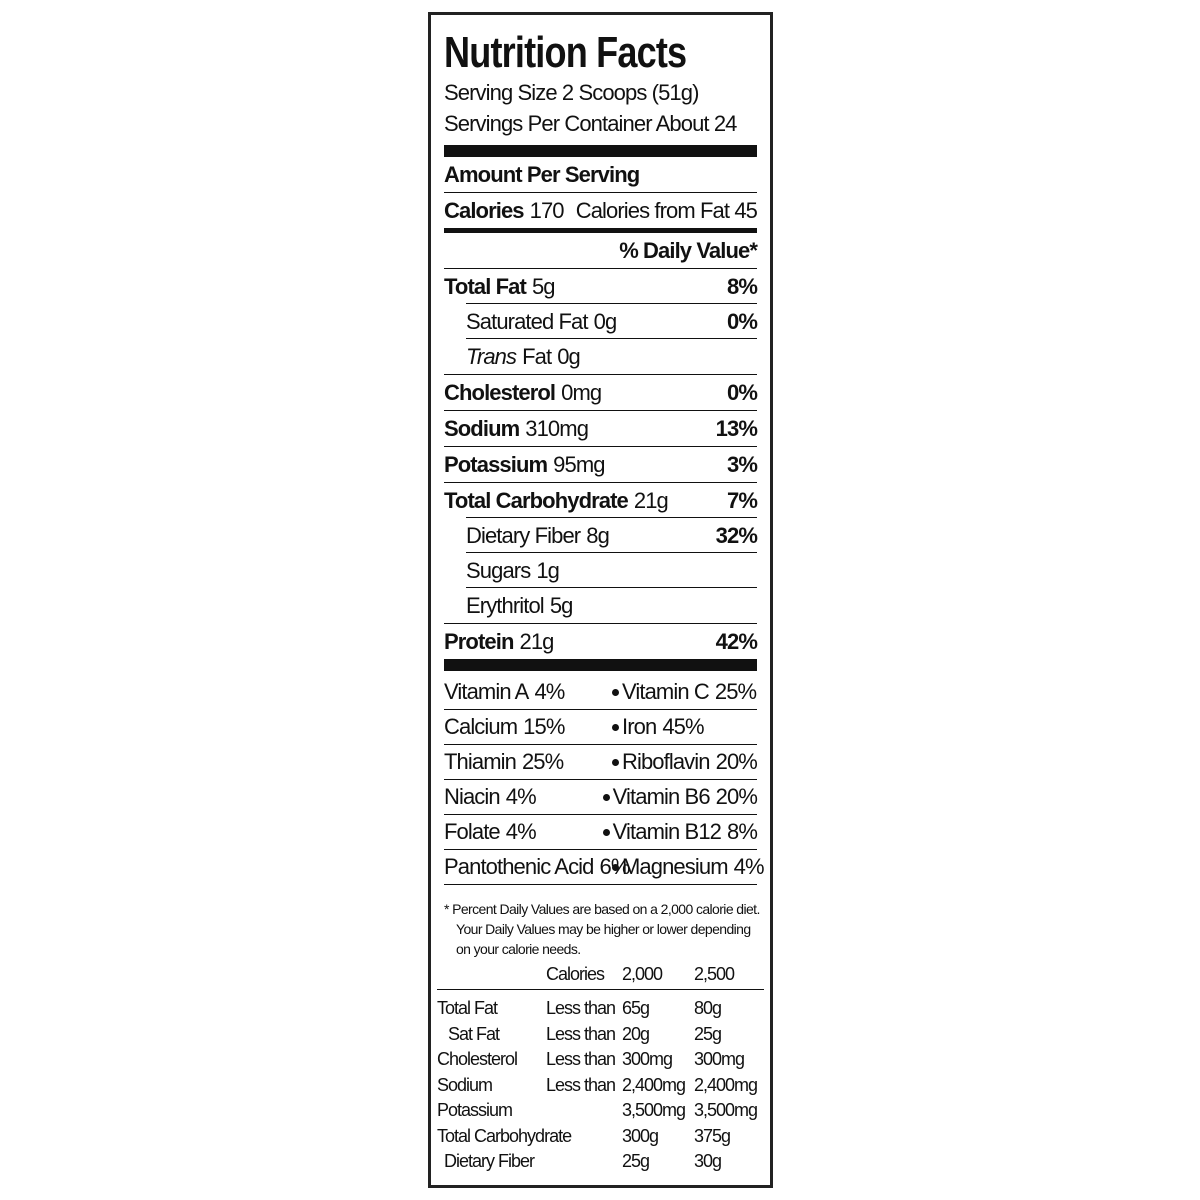 This screenshot has width=1200, height=1200. Describe the element at coordinates (581, 392) in the screenshot. I see `nutrient-amount: 0mg` at that location.